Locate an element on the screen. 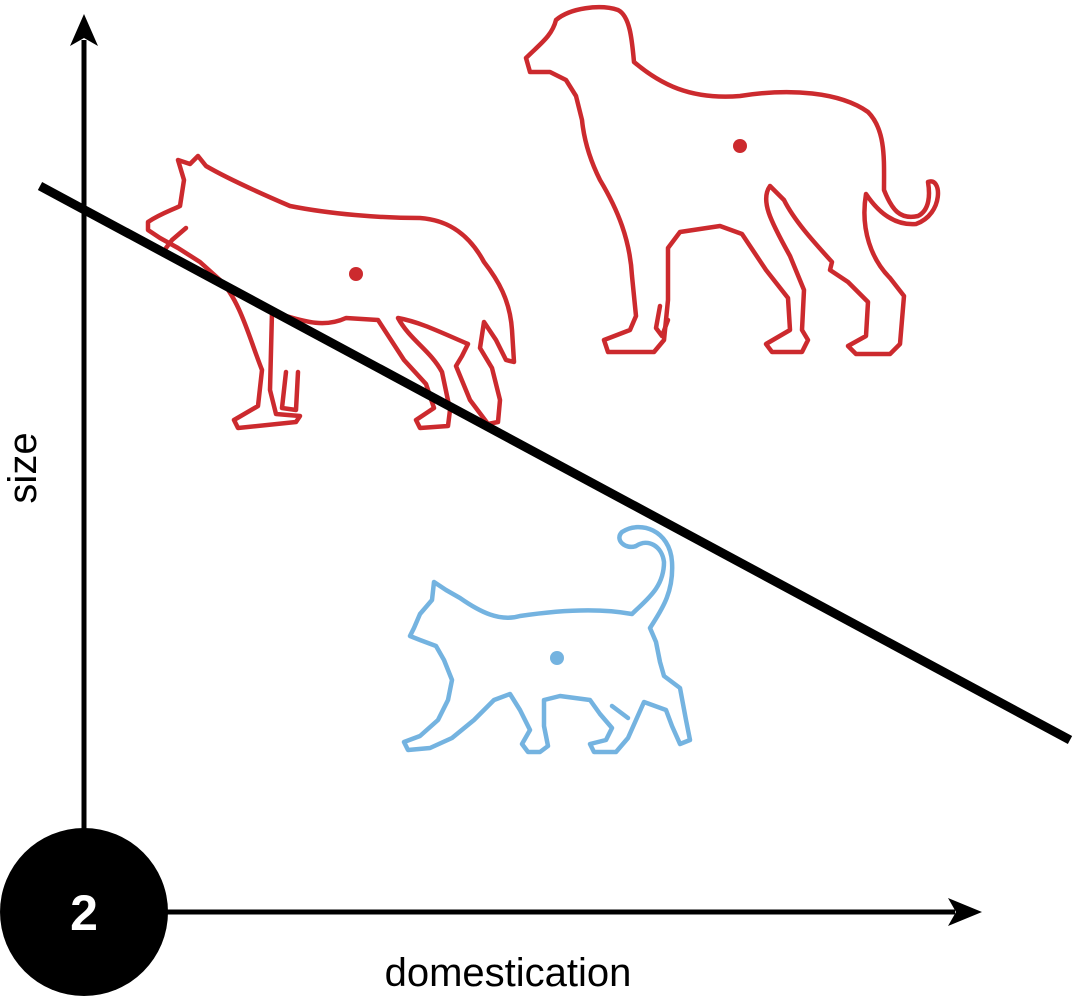 Image resolution: width=1076 pixels, height=996 pixels. step-badge-number: 2 is located at coordinates (84, 913).